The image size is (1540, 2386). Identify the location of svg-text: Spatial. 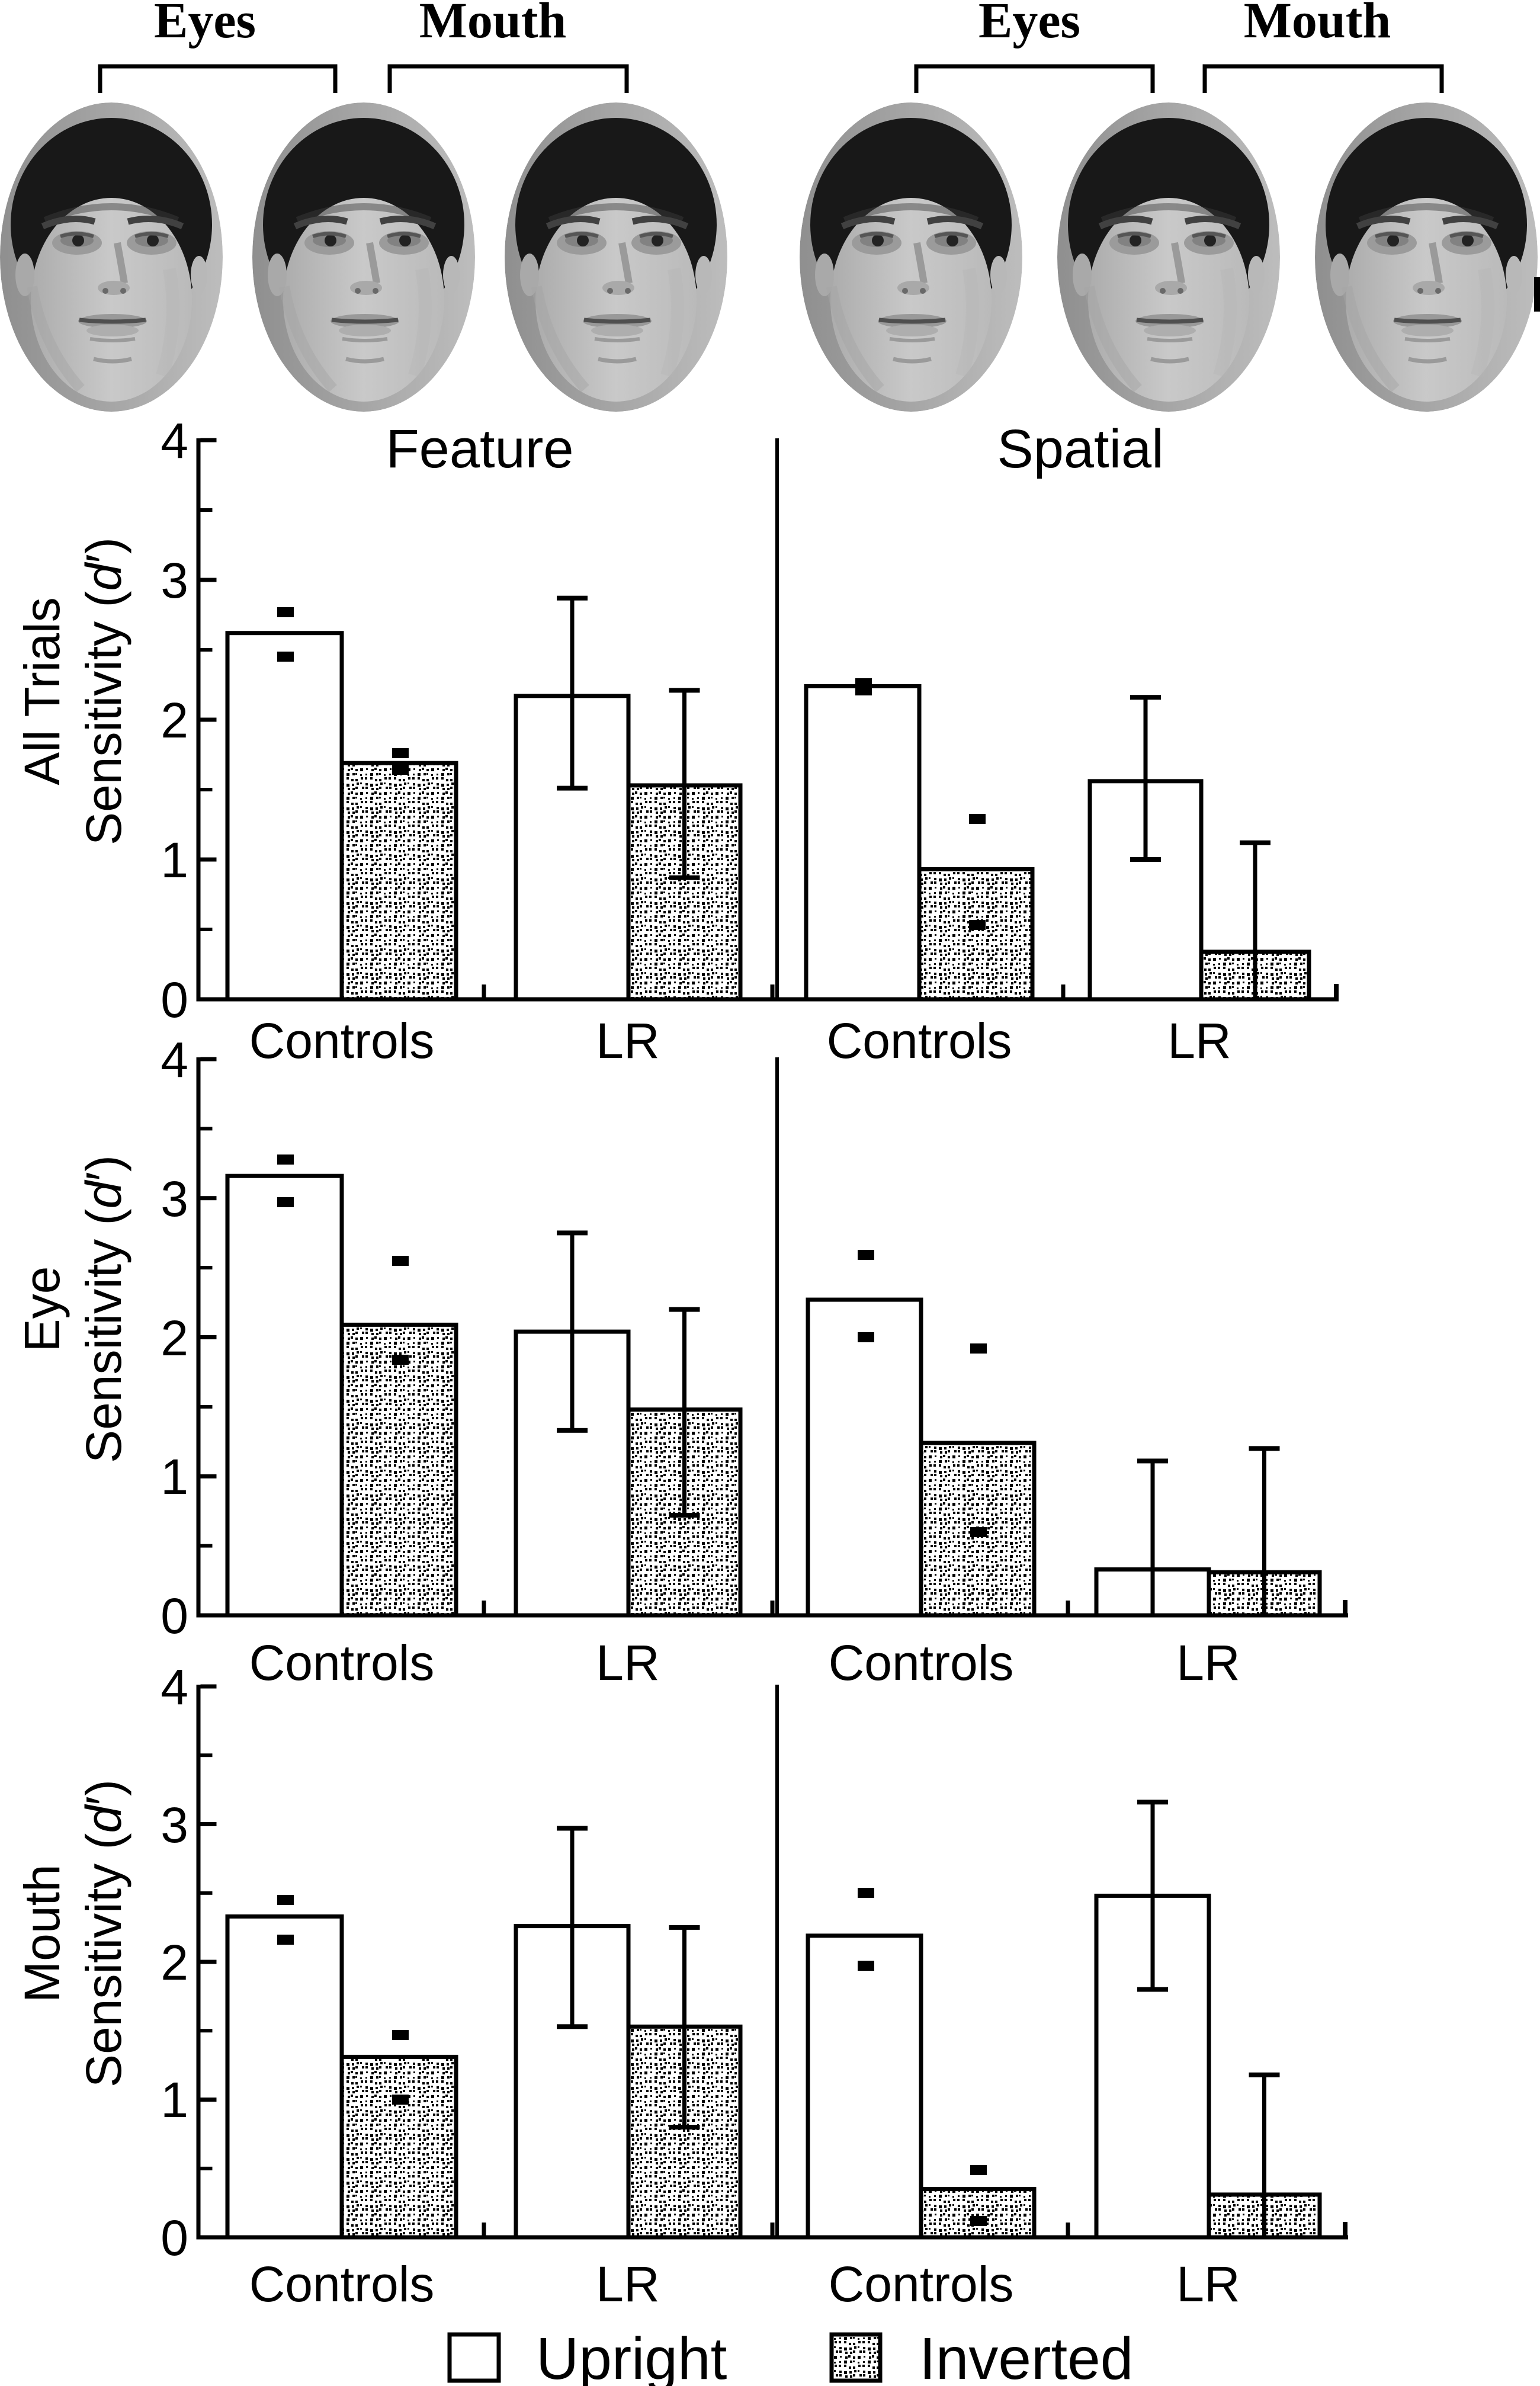
(1080, 449).